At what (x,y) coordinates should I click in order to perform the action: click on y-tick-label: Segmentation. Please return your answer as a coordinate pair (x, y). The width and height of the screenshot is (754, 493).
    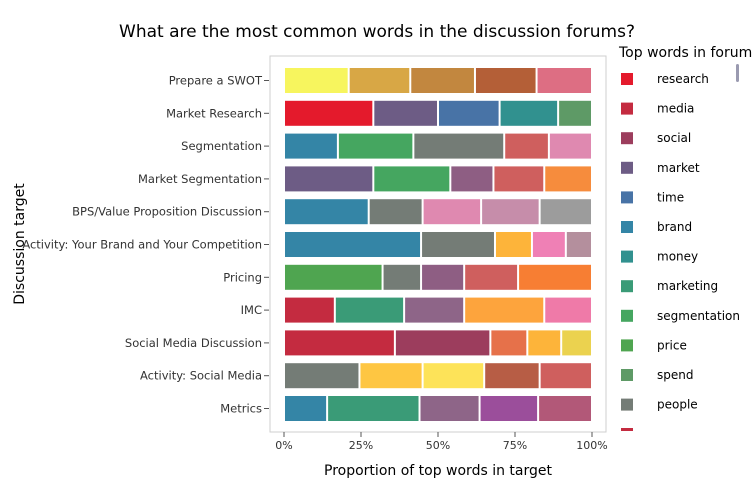
    Looking at the image, I should click on (221, 146).